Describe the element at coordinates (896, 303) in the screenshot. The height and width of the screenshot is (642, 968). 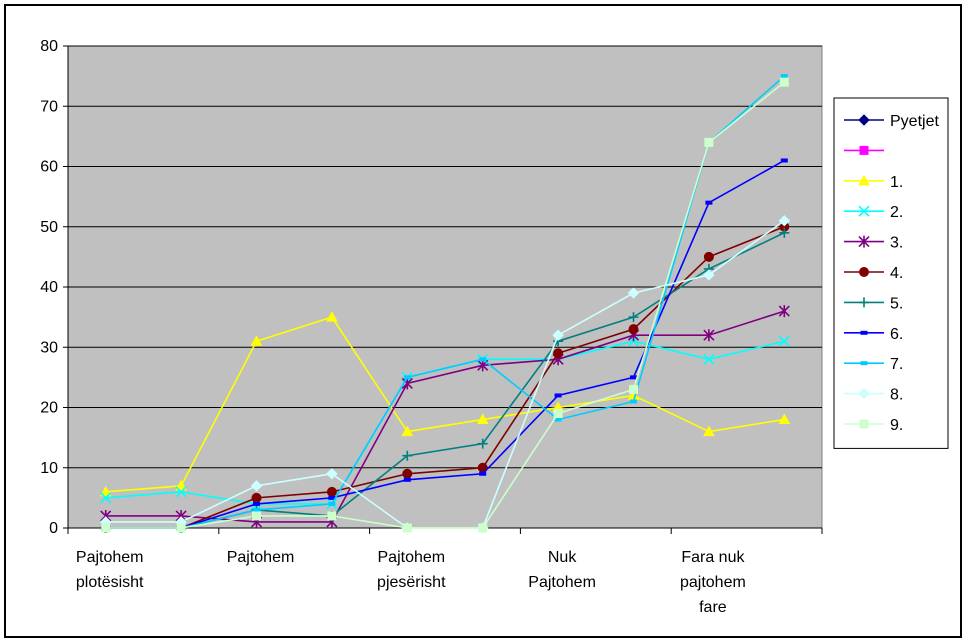
I see `legend-label: 5.` at that location.